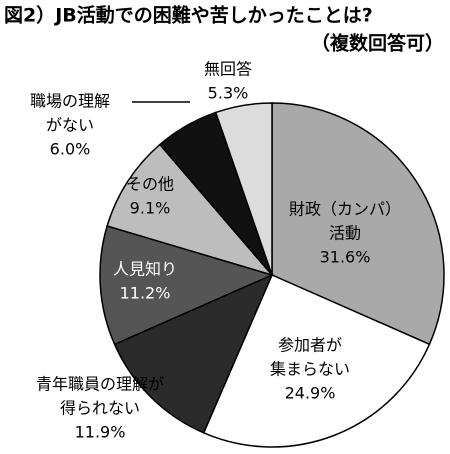 This screenshot has height=454, width=450. Describe the element at coordinates (70, 125) in the screenshot. I see `slice-label: がない` at that location.